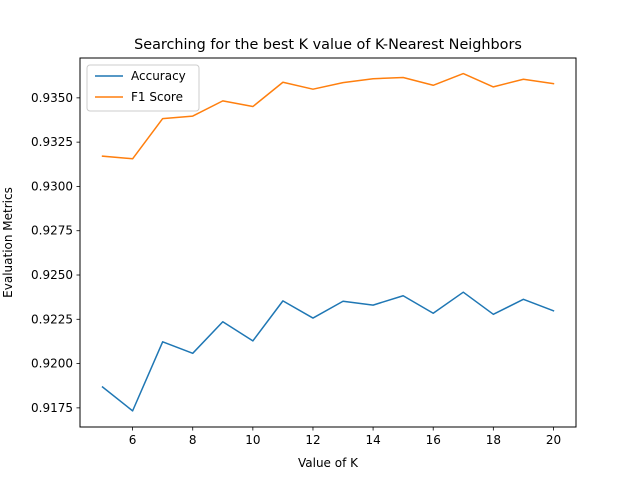 This screenshot has width=640, height=480. I want to click on x-tick-label: 12, so click(312, 440).